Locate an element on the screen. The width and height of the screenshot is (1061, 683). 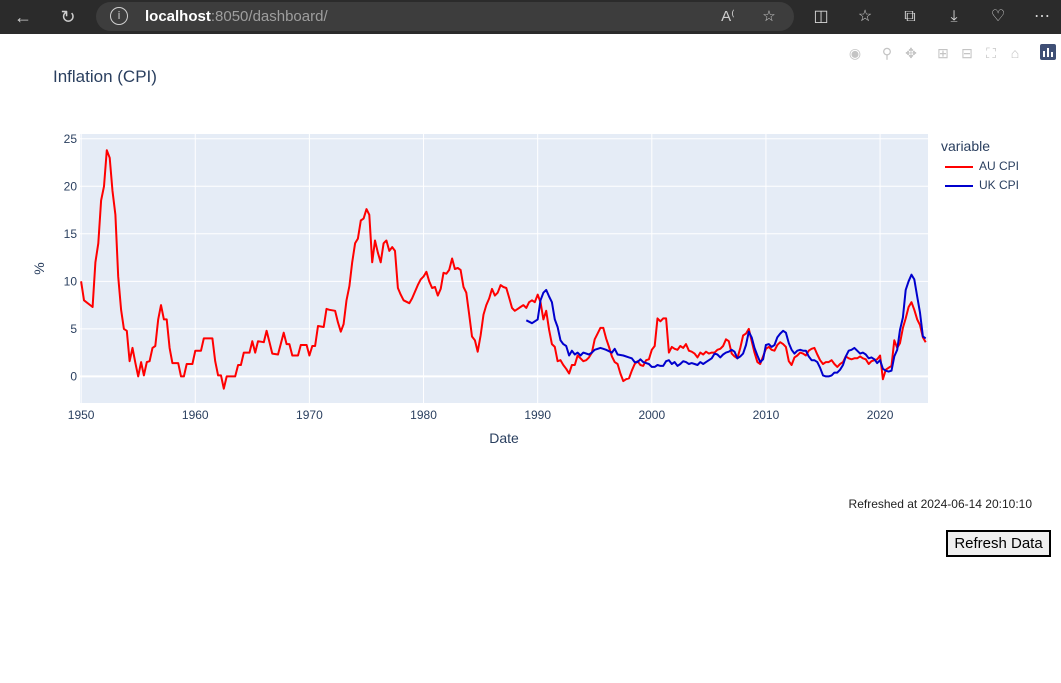
browser-health-icon: ♡ is located at coordinates (998, 16).